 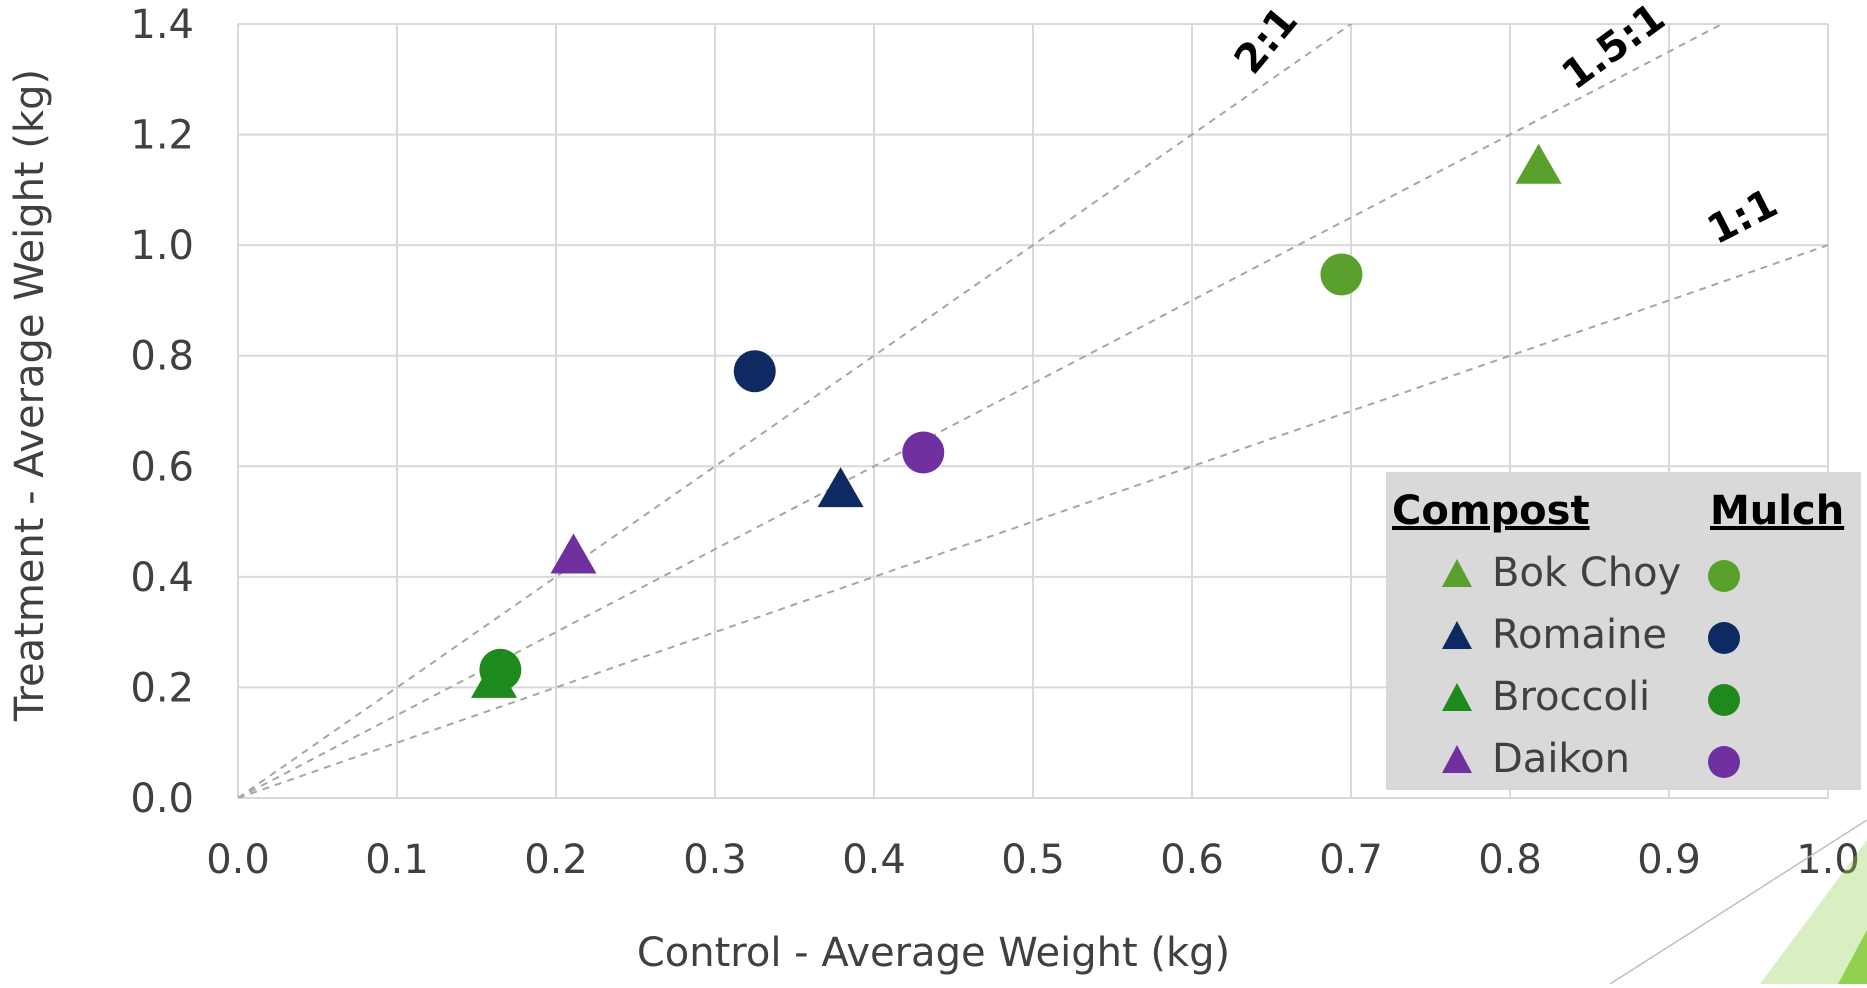 I want to click on bok-choy-mulch-point, so click(x=1341, y=274).